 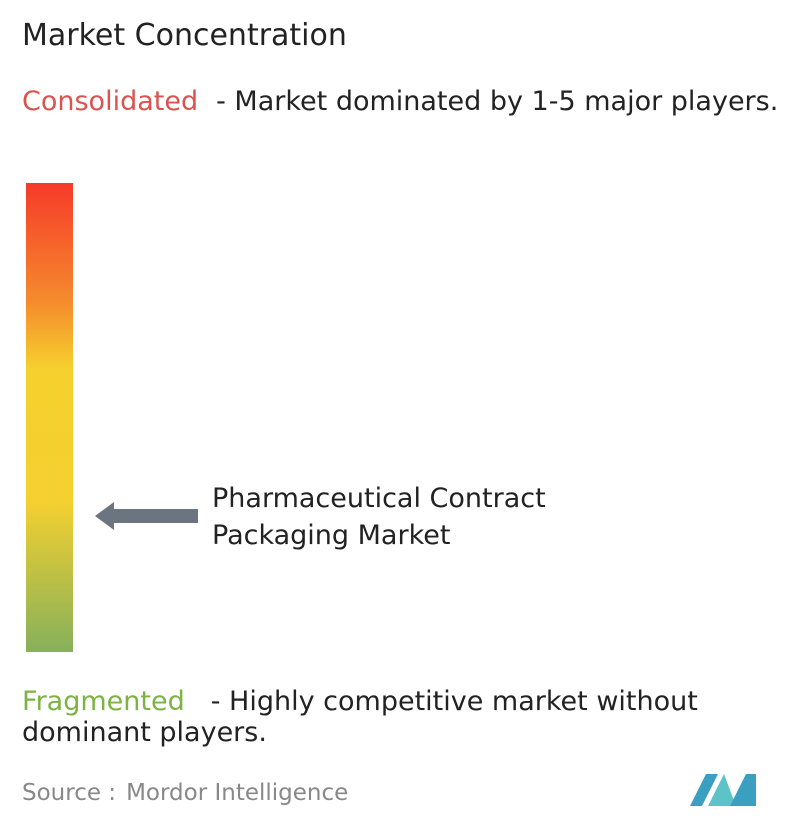 I want to click on source: Source : Mordor Intelligence, so click(x=185, y=793).